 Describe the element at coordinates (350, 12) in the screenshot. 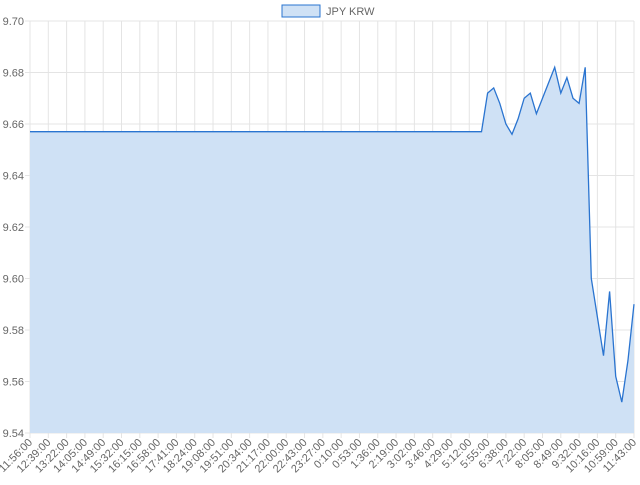

I see `legend-label: JPY KRW` at that location.